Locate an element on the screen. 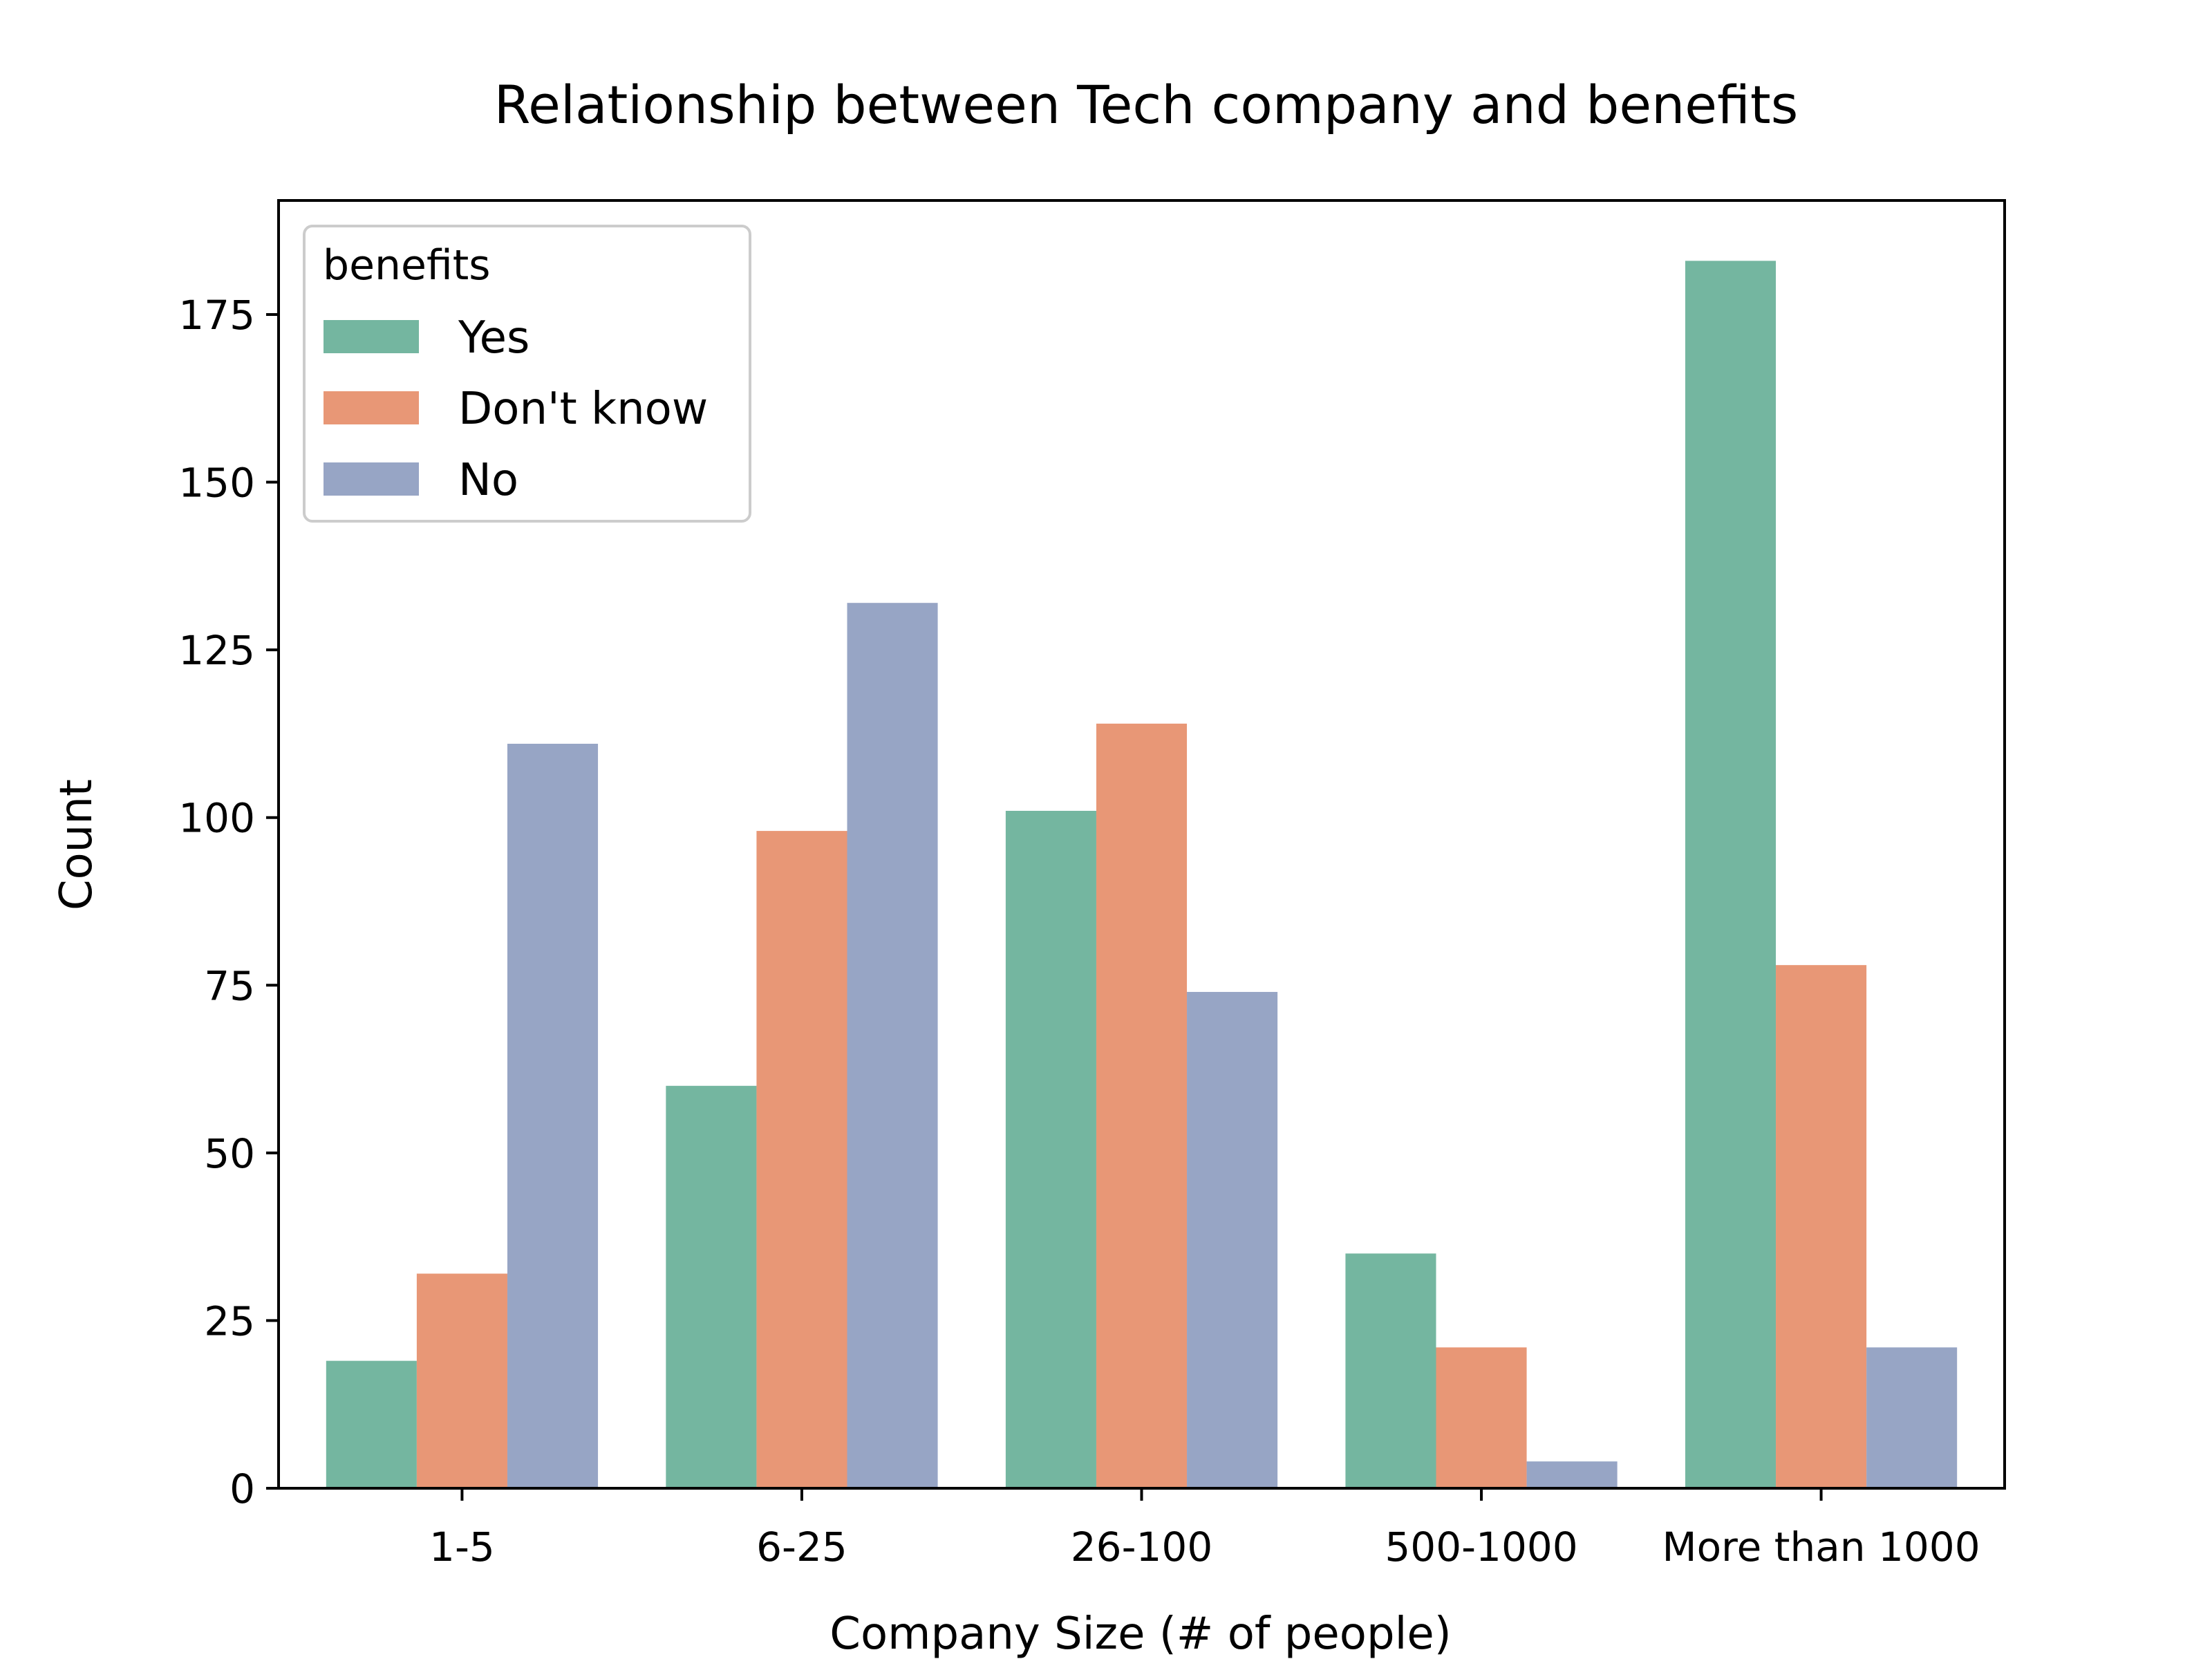 This screenshot has width=2212, height=1659. legend: benefits Yes Don't know No is located at coordinates (527, 373).